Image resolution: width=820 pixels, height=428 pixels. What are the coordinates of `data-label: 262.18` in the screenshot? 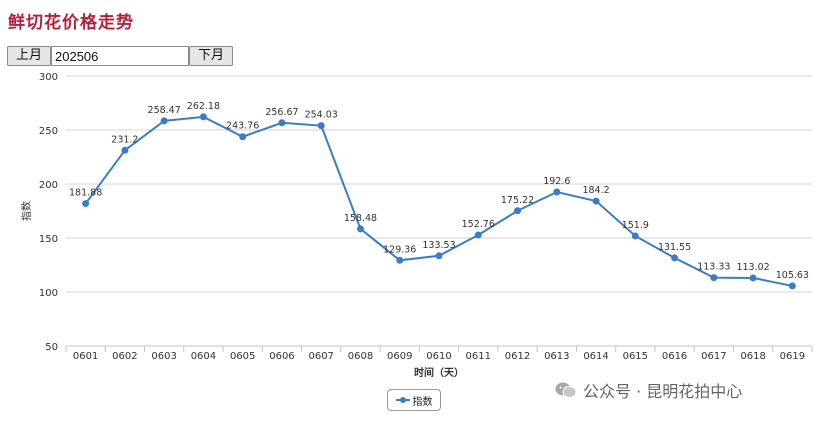 It's located at (203, 106).